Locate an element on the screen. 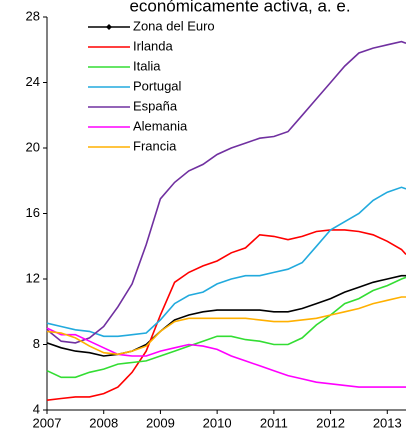 Image resolution: width=406 pixels, height=430 pixels. x-tick-label: 2012 is located at coordinates (330, 422).